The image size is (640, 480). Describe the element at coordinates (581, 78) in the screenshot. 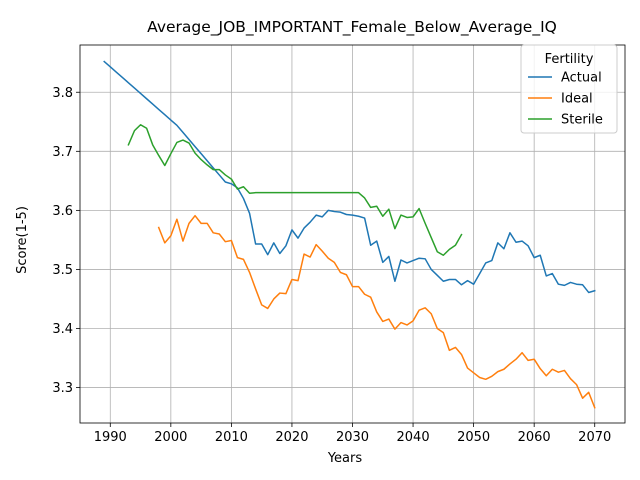

I see `legend-label-actual: Actual` at that location.